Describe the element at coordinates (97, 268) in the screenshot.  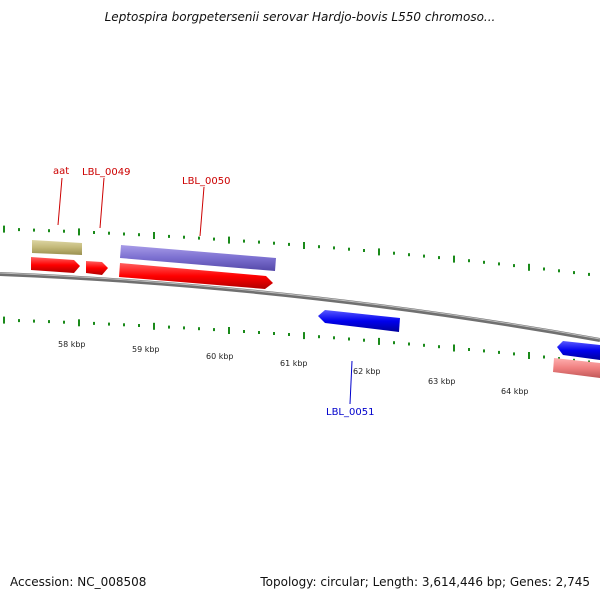
I see `gene-lbl-0049-arrow` at that location.